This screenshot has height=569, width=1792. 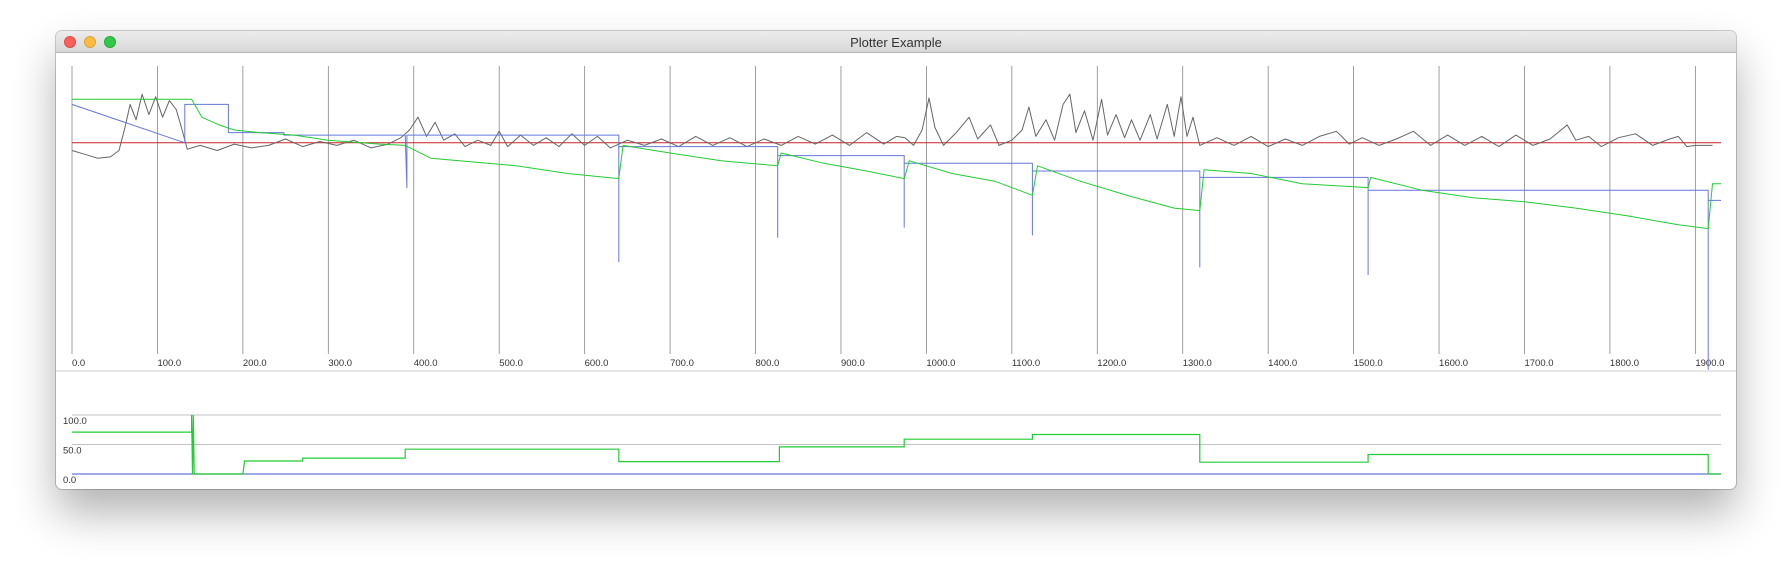 I want to click on x-tick-label: 1500.0, so click(x=1368, y=363).